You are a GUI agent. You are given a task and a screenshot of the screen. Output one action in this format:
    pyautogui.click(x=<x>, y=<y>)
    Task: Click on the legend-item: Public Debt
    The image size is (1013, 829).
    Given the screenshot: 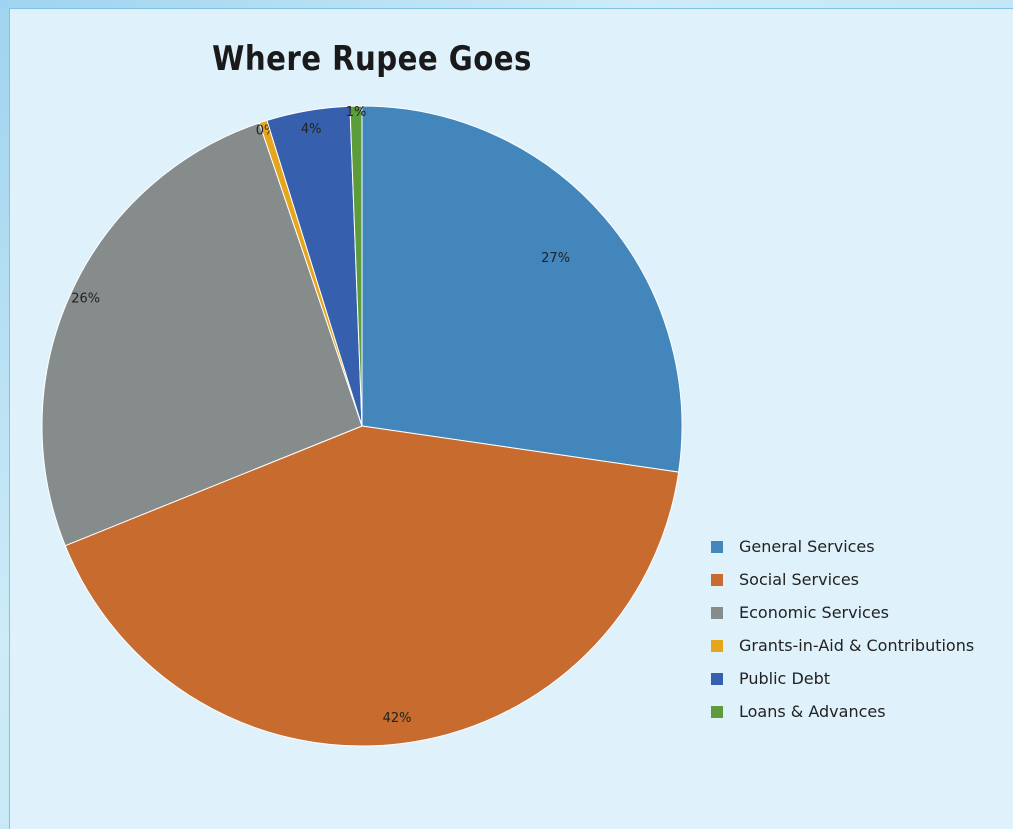 What is the action you would take?
    pyautogui.click(x=861, y=678)
    